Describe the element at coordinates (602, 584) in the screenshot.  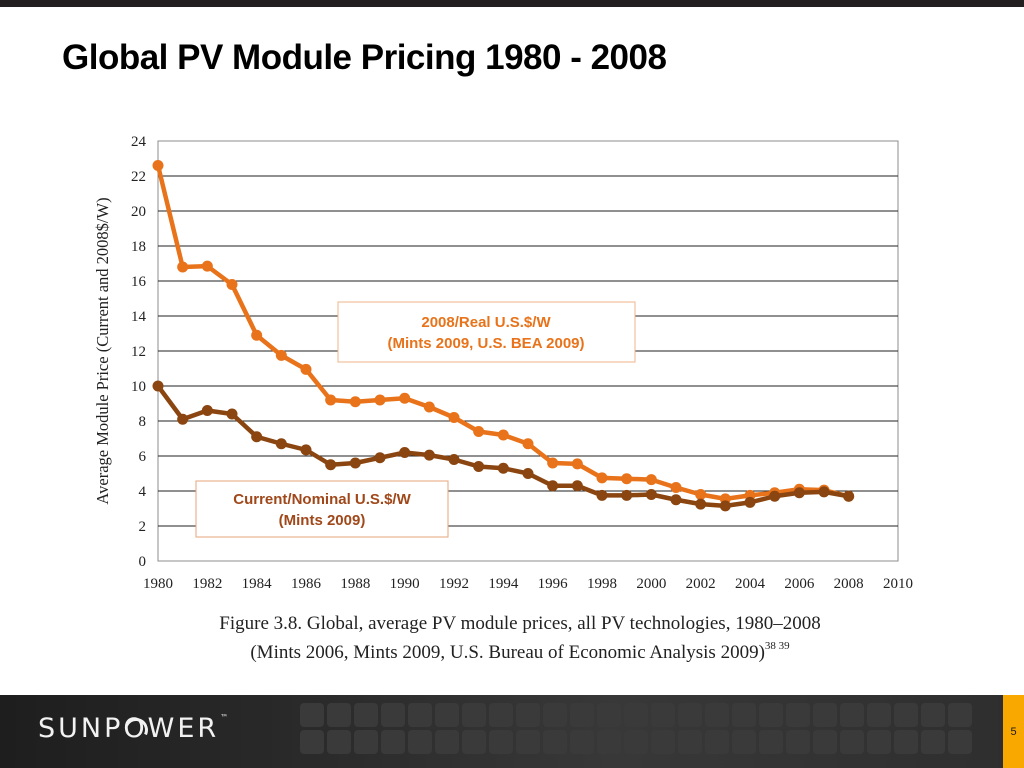
I see `x-tick-label: 1998` at that location.